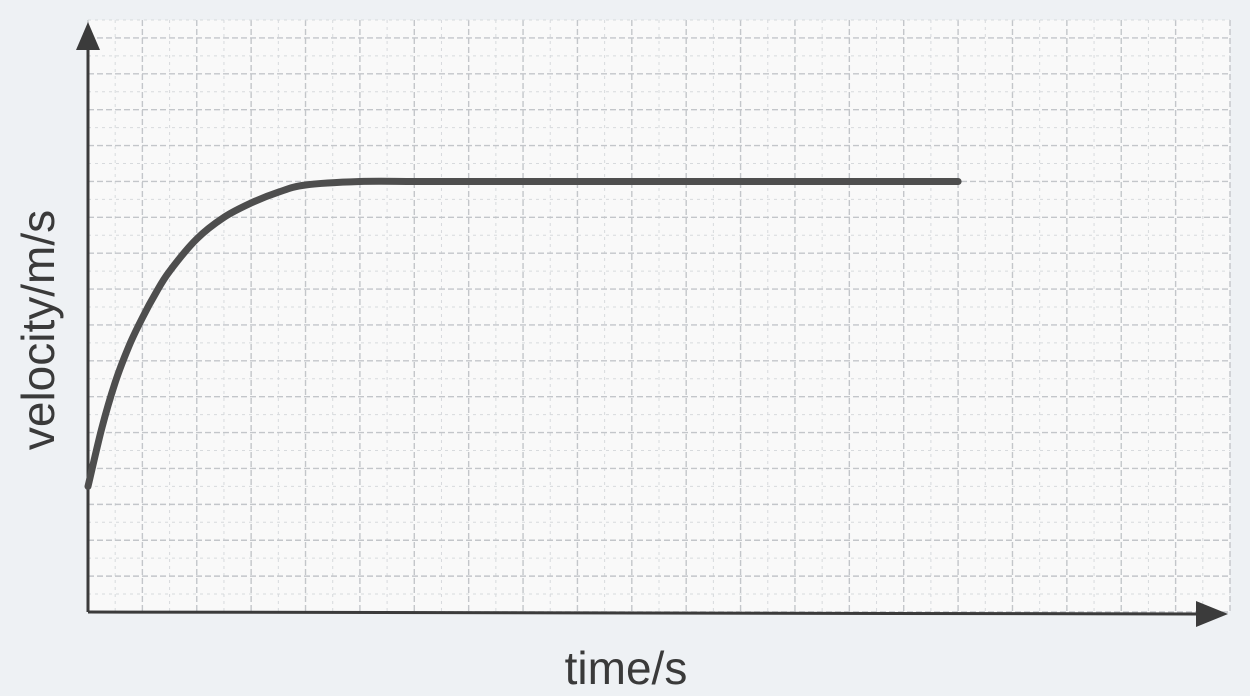  What do you see at coordinates (38, 330) in the screenshot?
I see `y-axis-title: velocity/m/s` at bounding box center [38, 330].